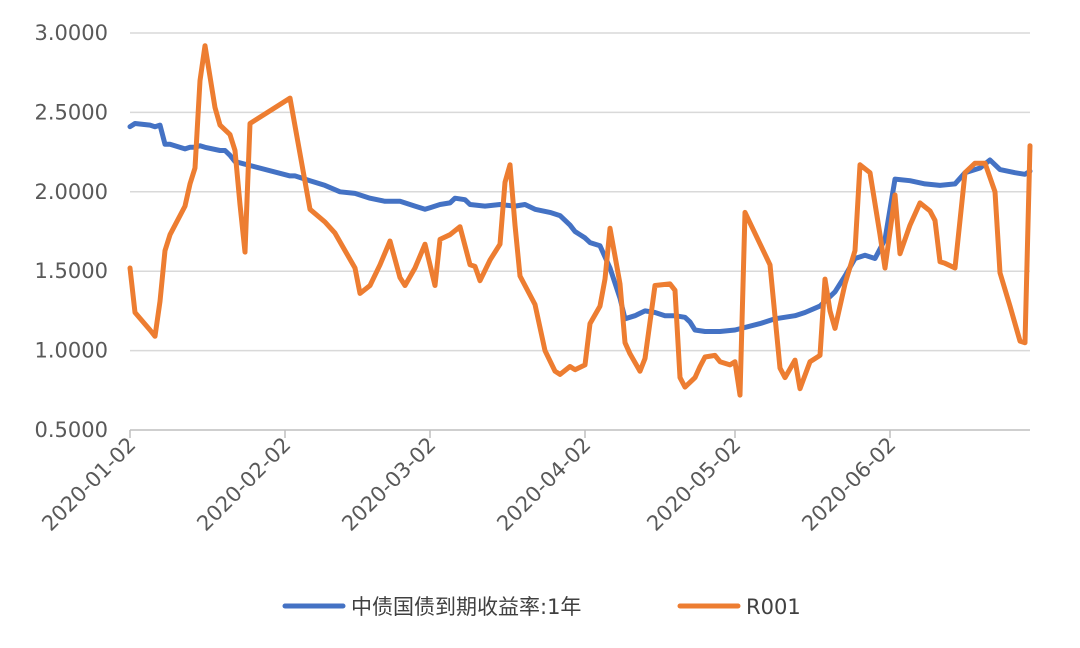 Image resolution: width=1080 pixels, height=648 pixels. I want to click on x-tick-label: 2020-05-02, so click(693, 484).